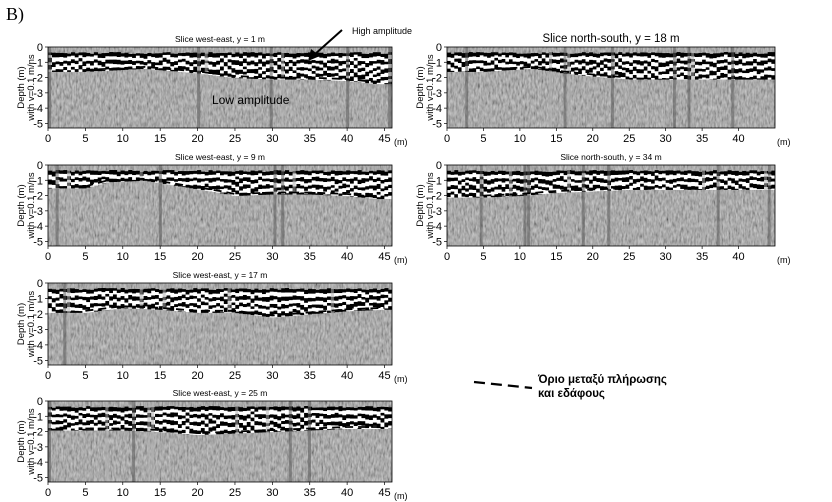  Describe the element at coordinates (123, 493) in the screenshot. I see `x-tick-label: 10` at that location.